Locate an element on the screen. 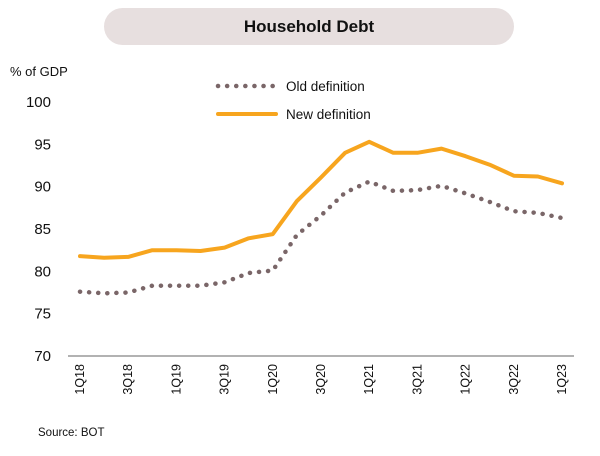 The width and height of the screenshot is (600, 456). x-tick-label: 3Q21 is located at coordinates (417, 379).